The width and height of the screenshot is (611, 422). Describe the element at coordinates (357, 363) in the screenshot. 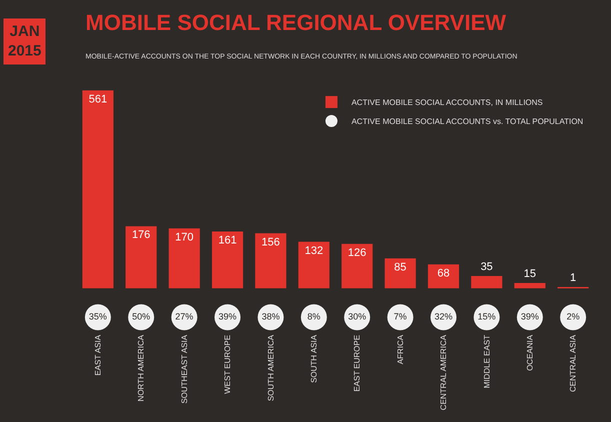

I see `x-tick-label: EAST EUROPE` at that location.